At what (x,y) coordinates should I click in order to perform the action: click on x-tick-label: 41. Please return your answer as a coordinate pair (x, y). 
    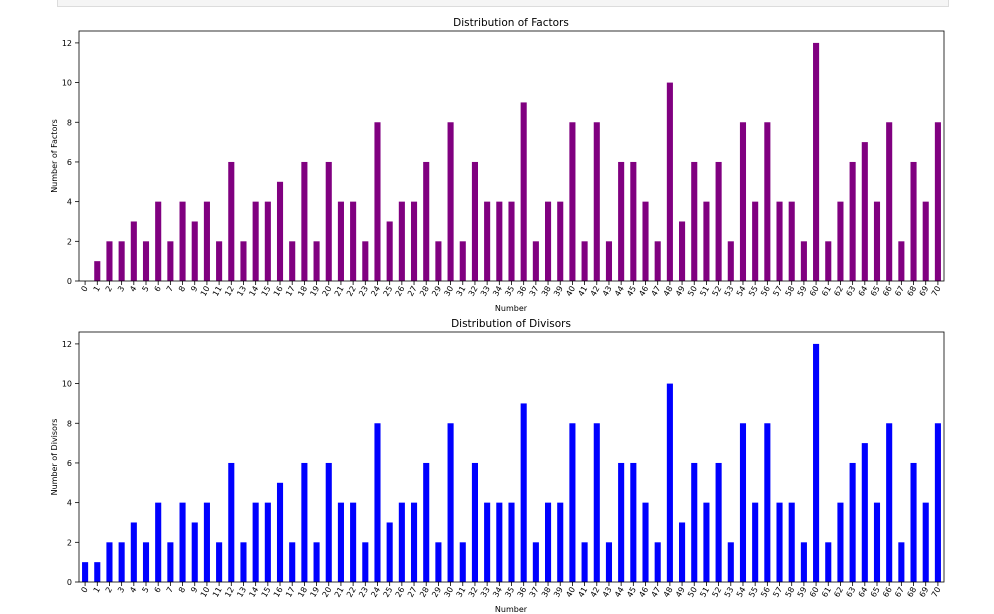
    Looking at the image, I should click on (582, 291).